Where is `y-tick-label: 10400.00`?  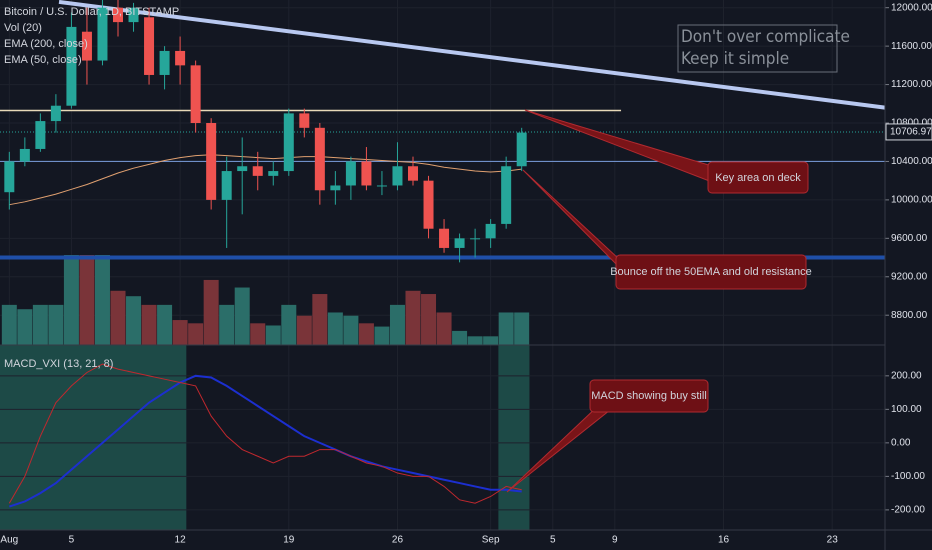 y-tick-label: 10400.00 is located at coordinates (911, 161).